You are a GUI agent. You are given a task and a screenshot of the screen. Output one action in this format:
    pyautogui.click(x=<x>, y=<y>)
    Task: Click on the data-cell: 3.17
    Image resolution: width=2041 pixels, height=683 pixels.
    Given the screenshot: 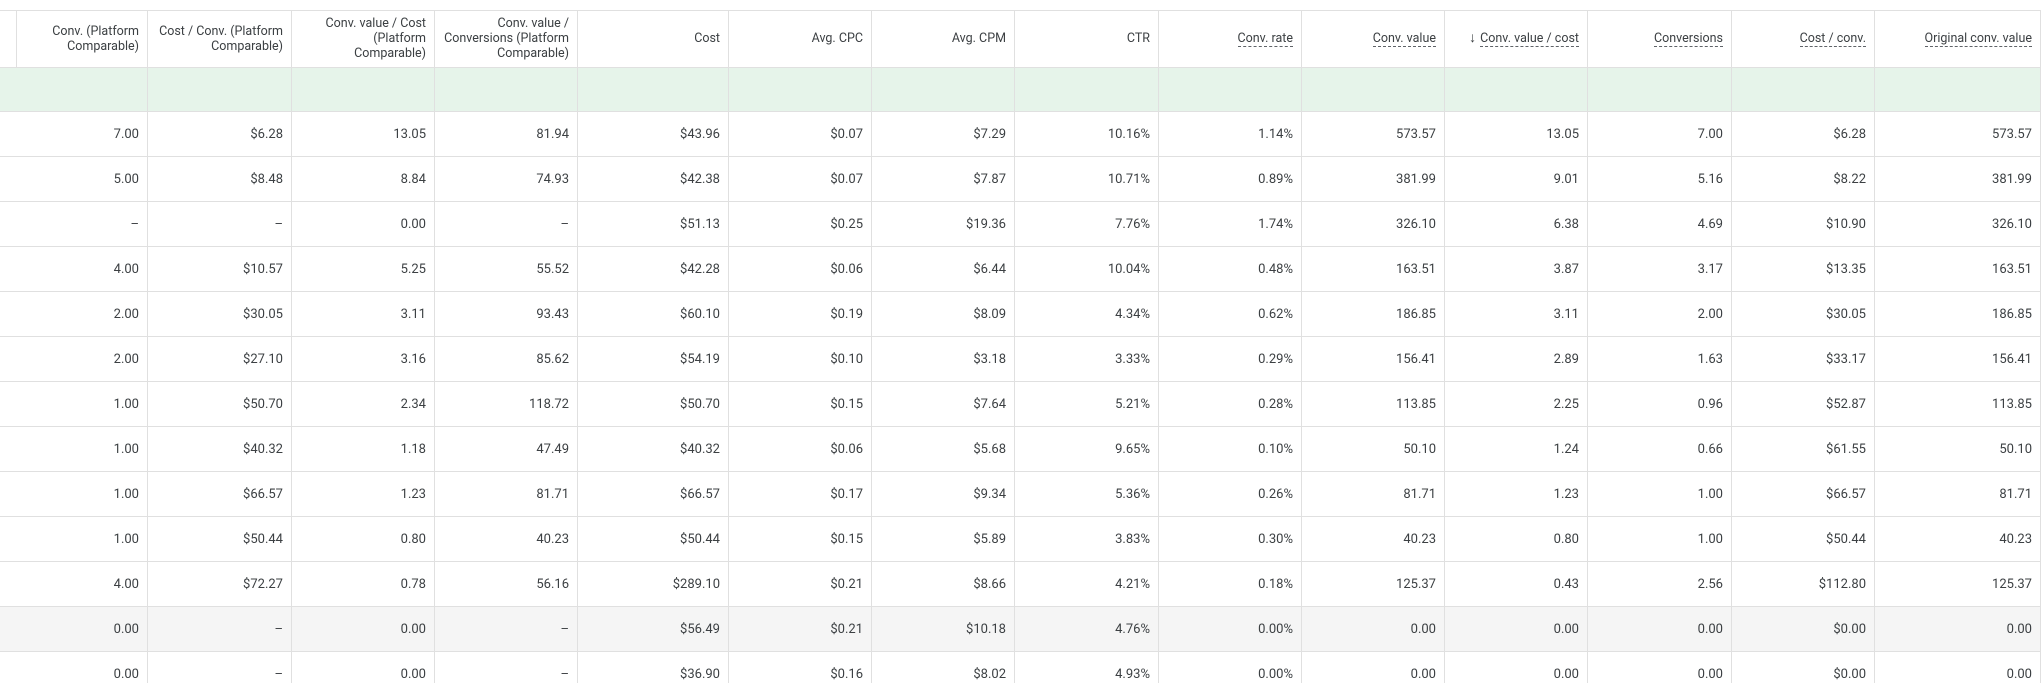 What is the action you would take?
    pyautogui.click(x=1660, y=269)
    